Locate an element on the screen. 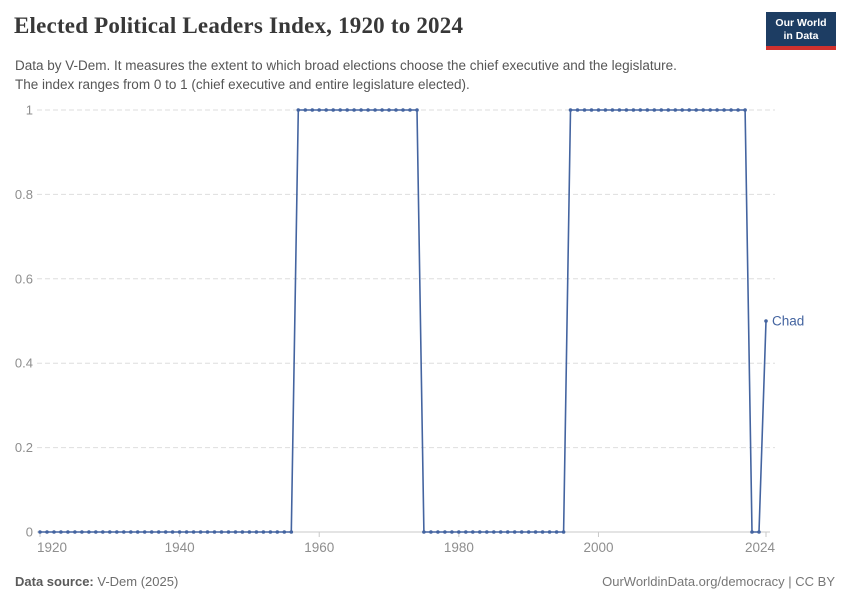 The height and width of the screenshot is (600, 850). entity-label-chad: Chad is located at coordinates (788, 321).